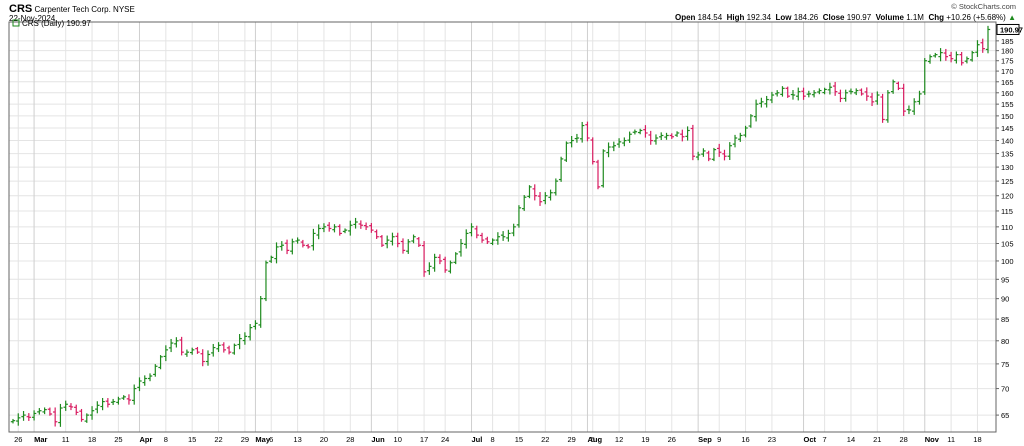 The image size is (1024, 446). Describe the element at coordinates (192, 439) in the screenshot. I see `x-tick-label: 15` at that location.